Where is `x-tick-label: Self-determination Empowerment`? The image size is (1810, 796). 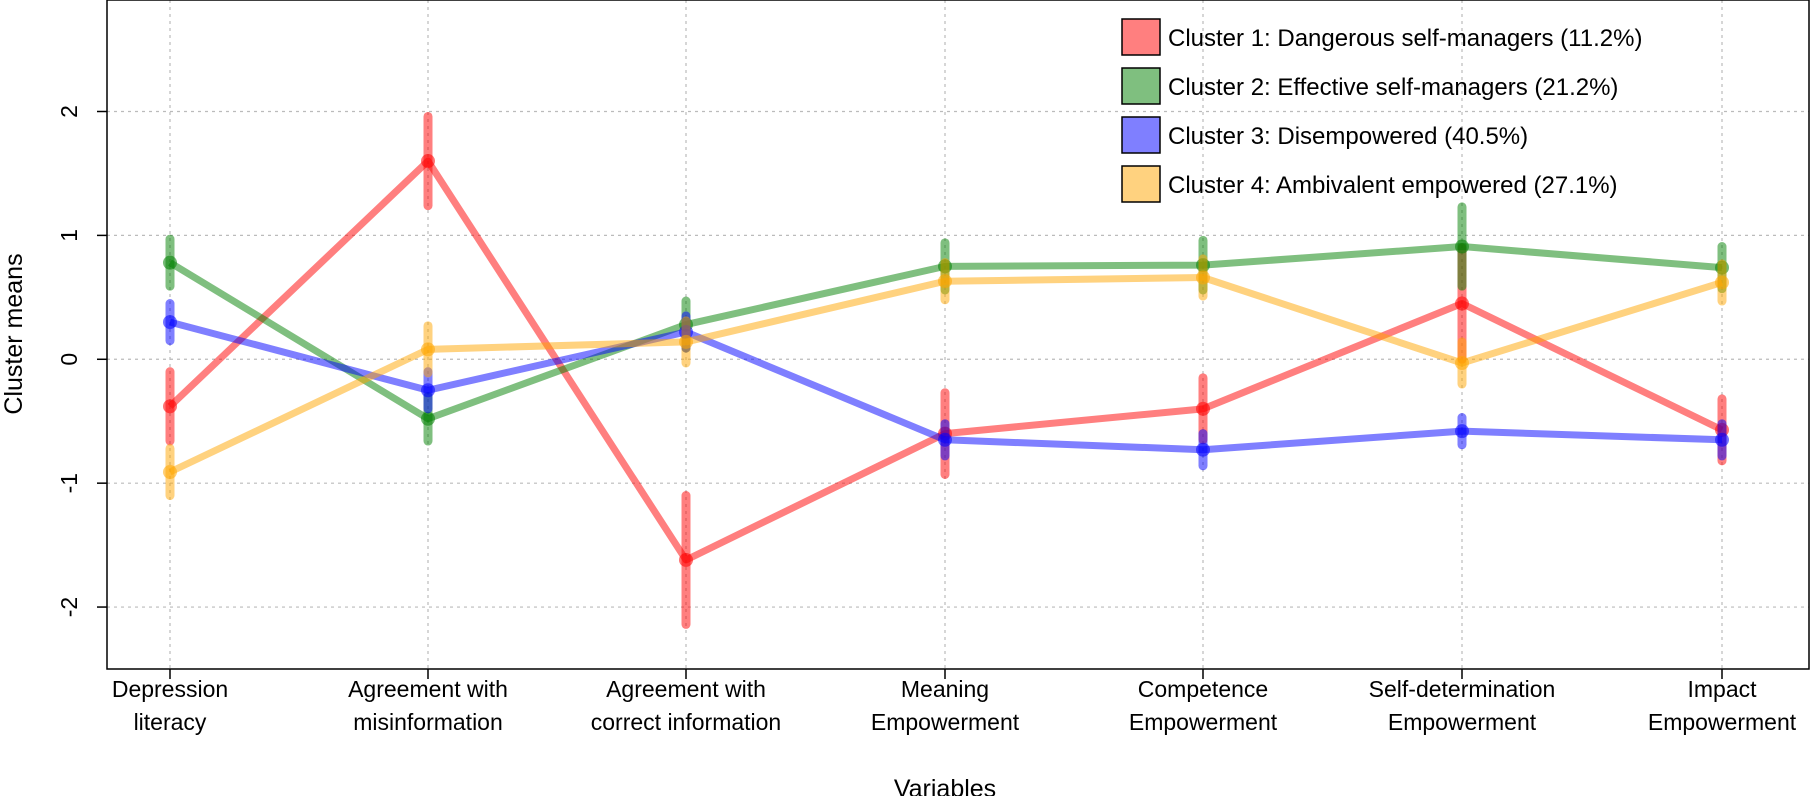 x-tick-label: Self-determination Empowerment is located at coordinates (1462, 705).